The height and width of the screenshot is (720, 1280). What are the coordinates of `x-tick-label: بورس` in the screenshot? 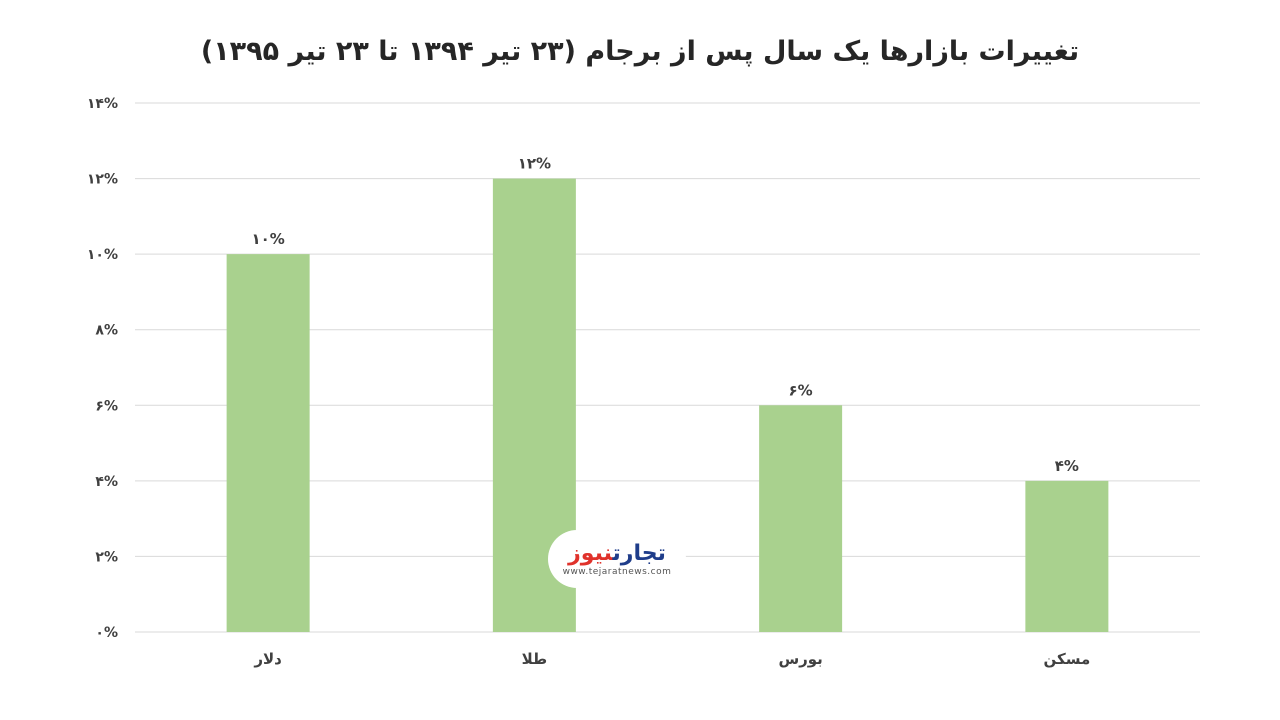 It's located at (800, 659).